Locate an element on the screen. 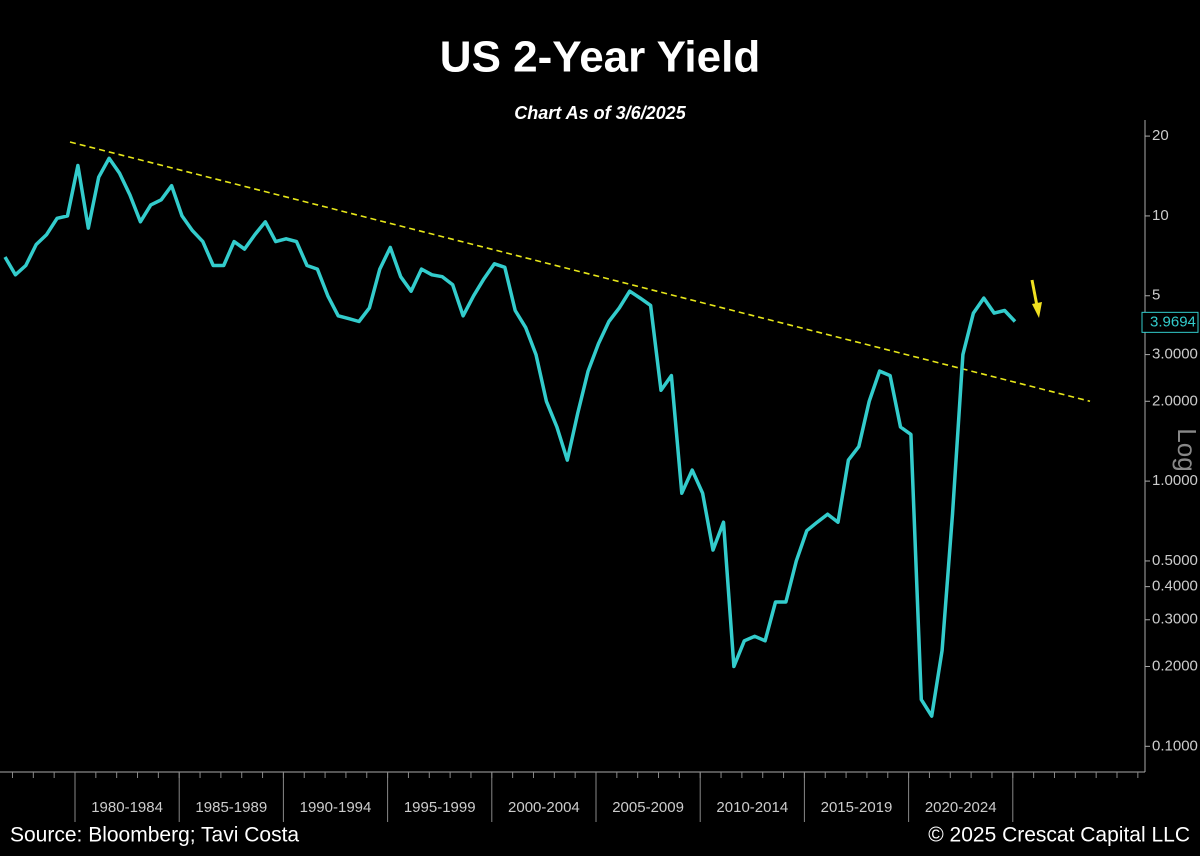  x-tick-label: 2020-2024 is located at coordinates (961, 807).